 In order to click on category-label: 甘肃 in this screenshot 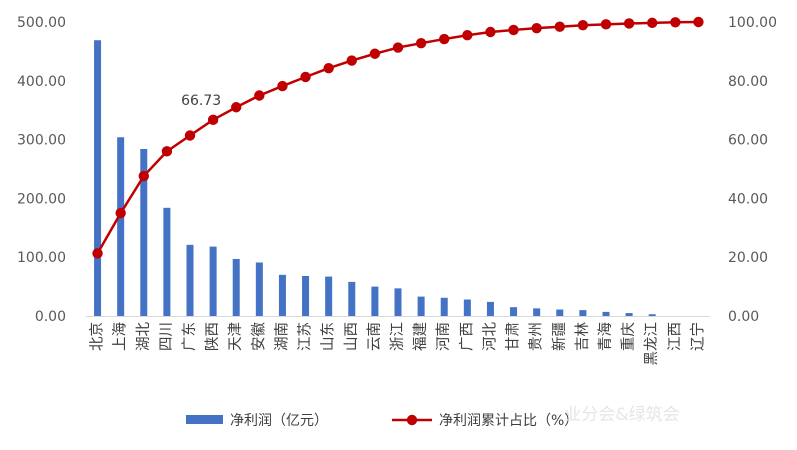, I will do `click(513, 336)`.